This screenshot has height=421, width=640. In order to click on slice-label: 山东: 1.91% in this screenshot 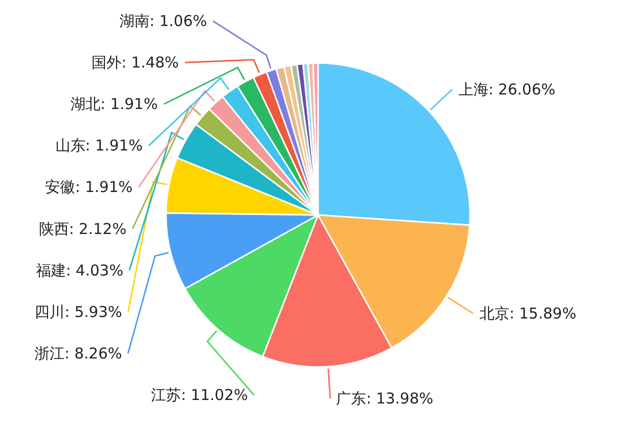, I will do `click(99, 145)`.